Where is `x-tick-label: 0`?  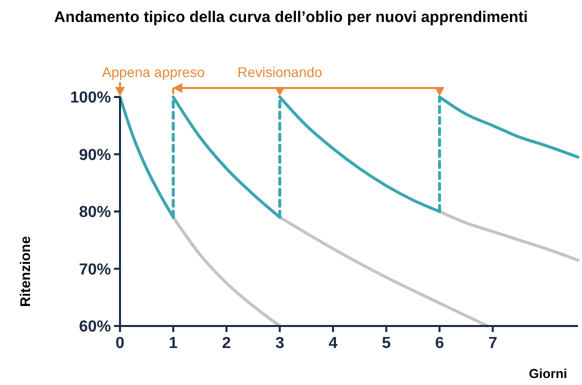
x-tick-label: 0 is located at coordinates (120, 343).